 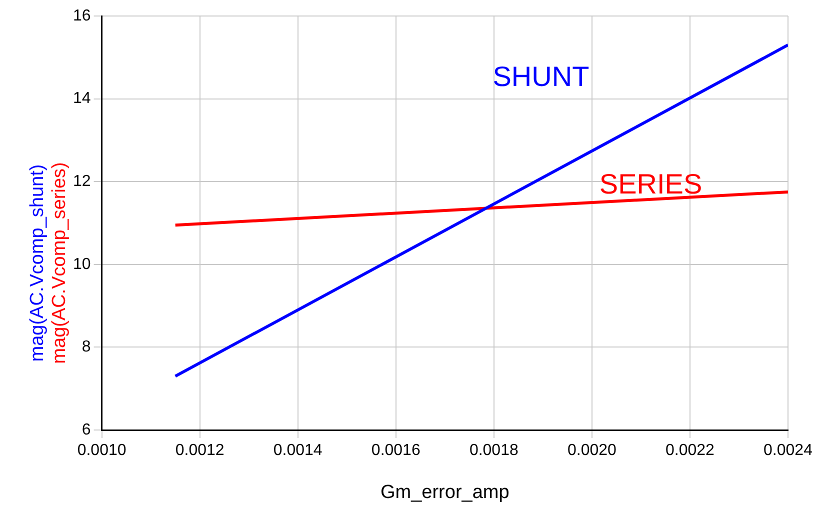 What do you see at coordinates (650, 184) in the screenshot?
I see `annotation: SERIES` at bounding box center [650, 184].